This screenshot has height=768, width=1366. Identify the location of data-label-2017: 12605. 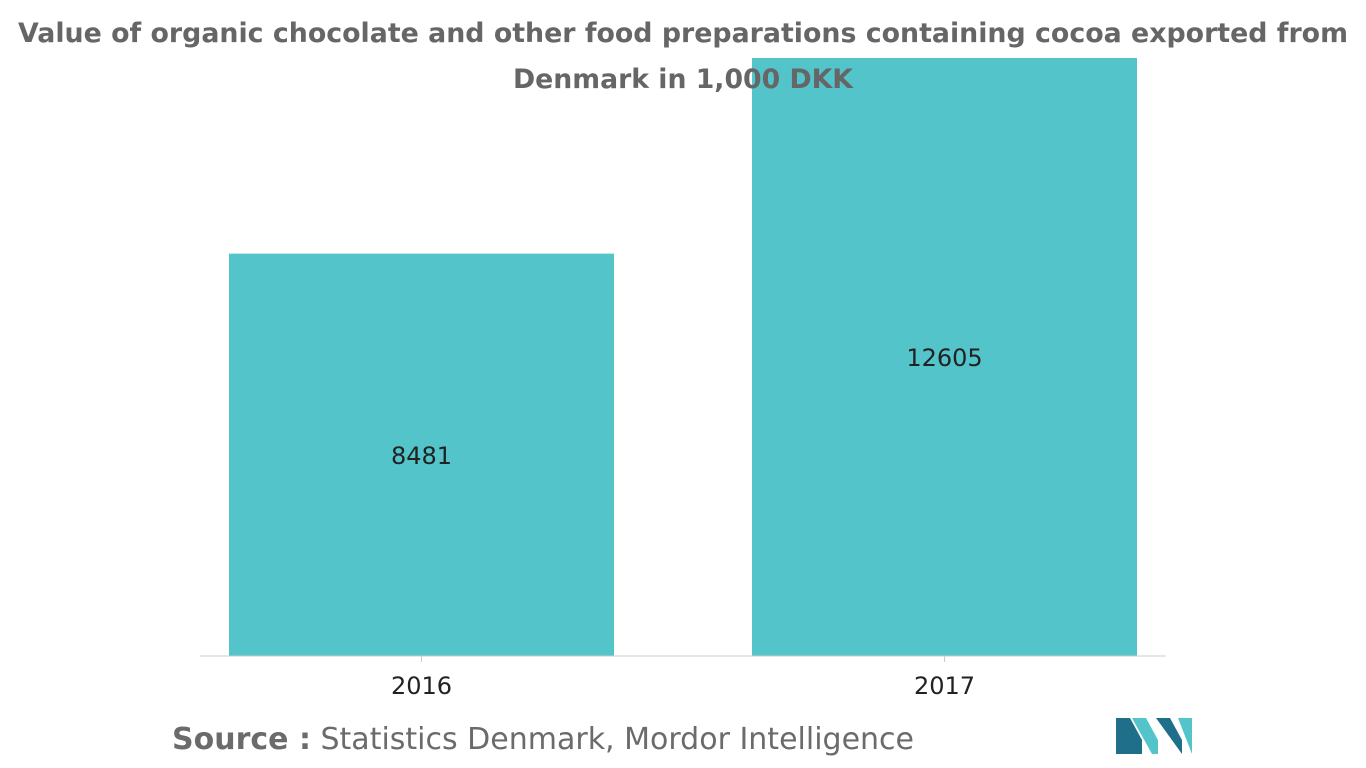
(944, 358).